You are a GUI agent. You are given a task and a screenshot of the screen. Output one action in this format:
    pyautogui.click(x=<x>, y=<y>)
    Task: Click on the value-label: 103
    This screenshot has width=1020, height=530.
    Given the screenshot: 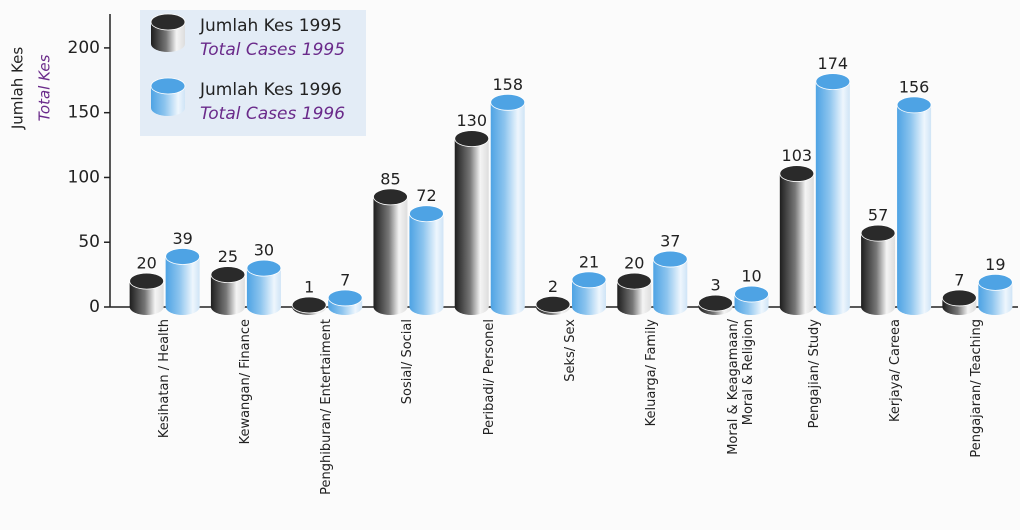 What is the action you would take?
    pyautogui.click(x=797, y=155)
    